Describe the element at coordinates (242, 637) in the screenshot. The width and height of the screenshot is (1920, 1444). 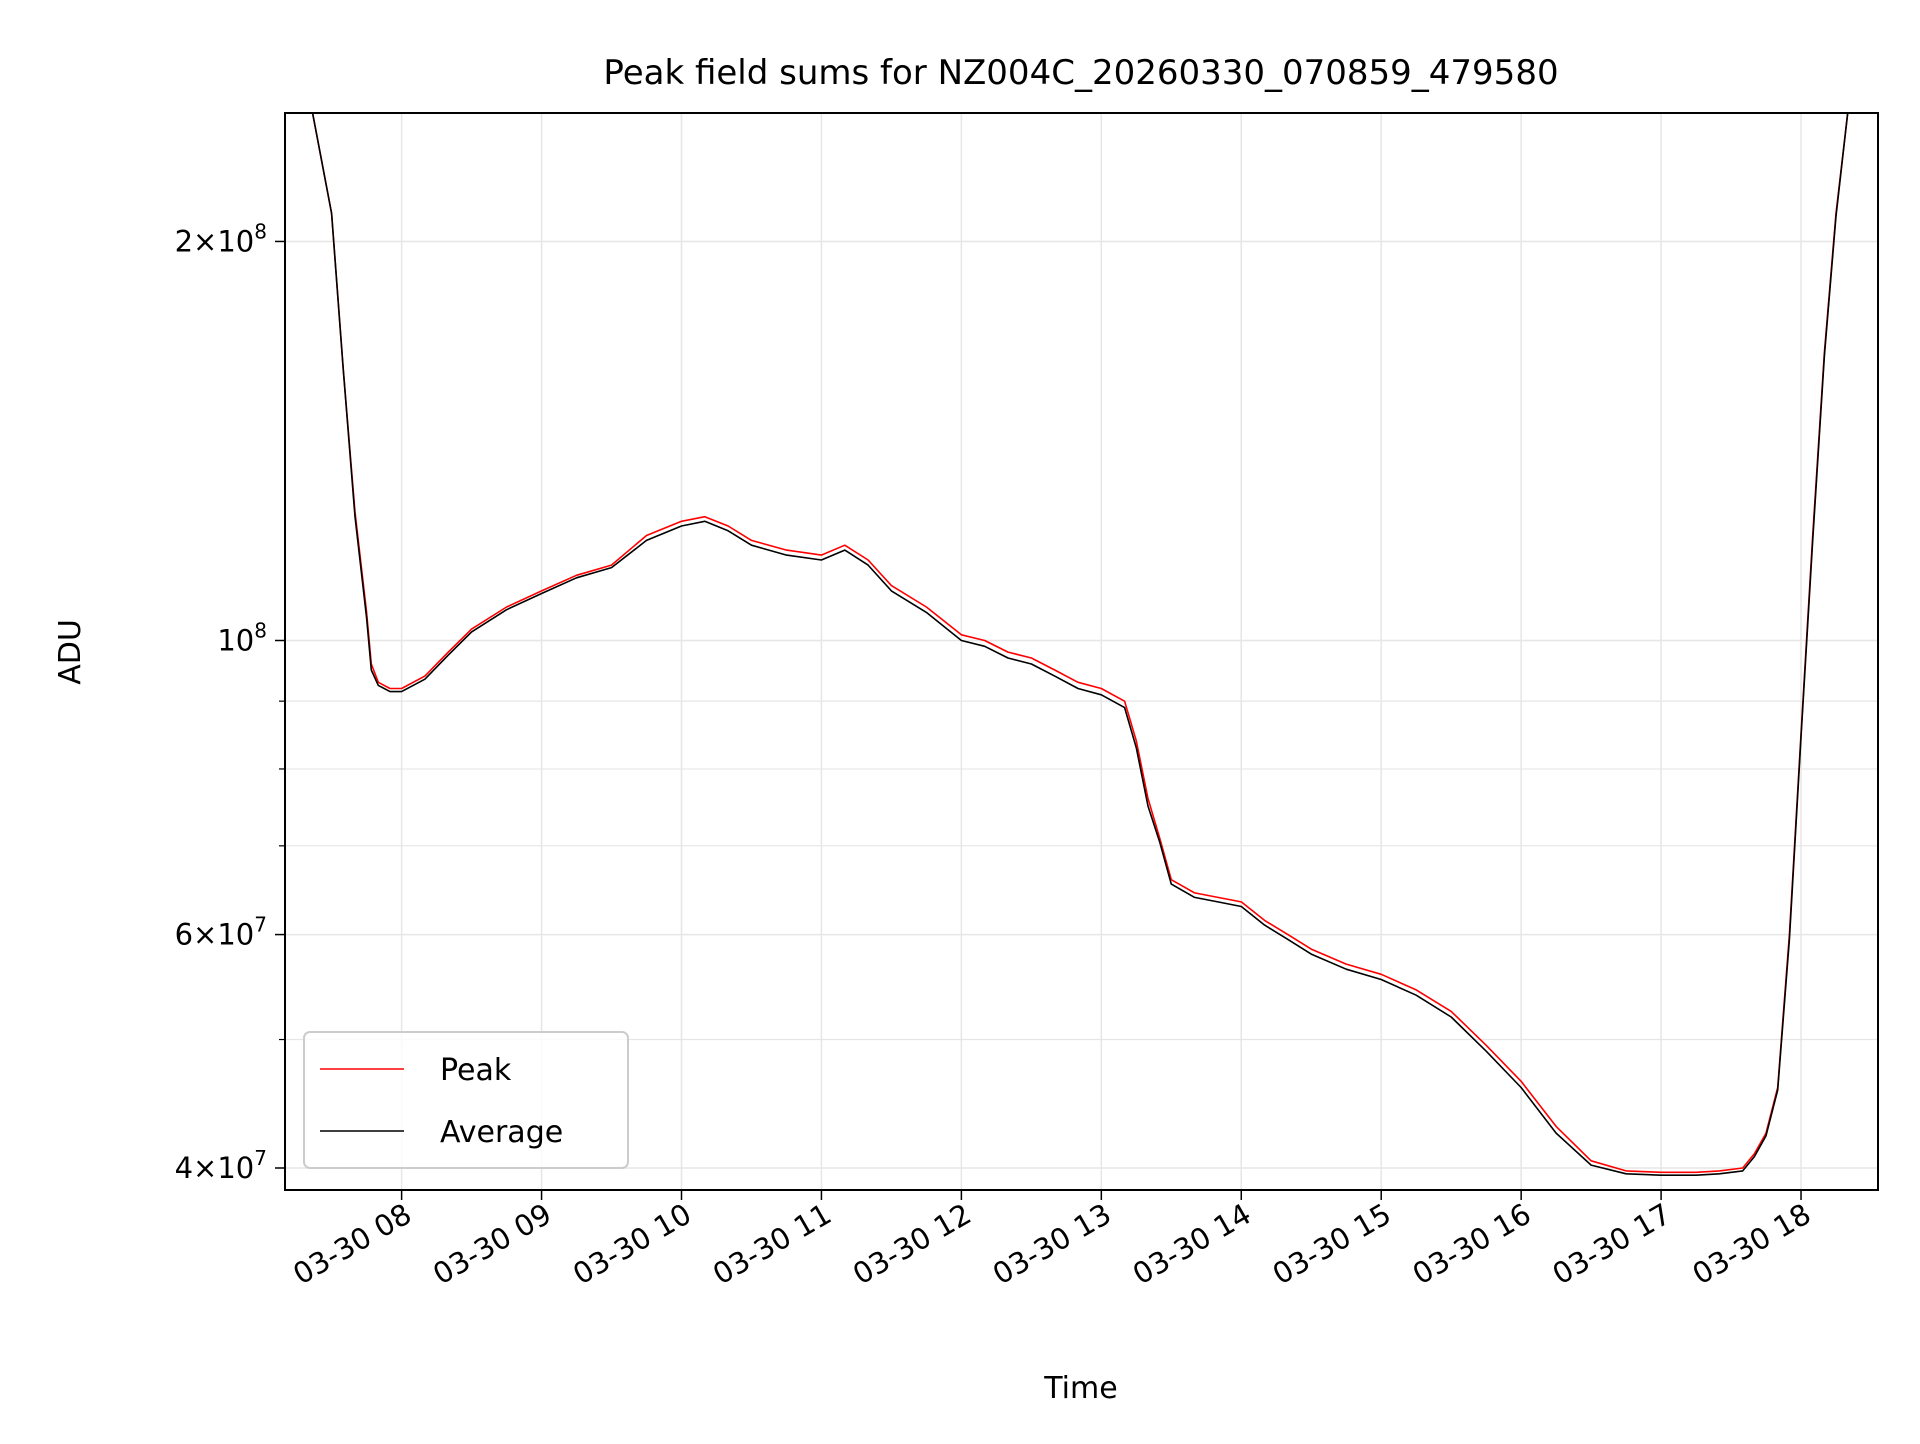
I see `y-tick-label: 108` at that location.